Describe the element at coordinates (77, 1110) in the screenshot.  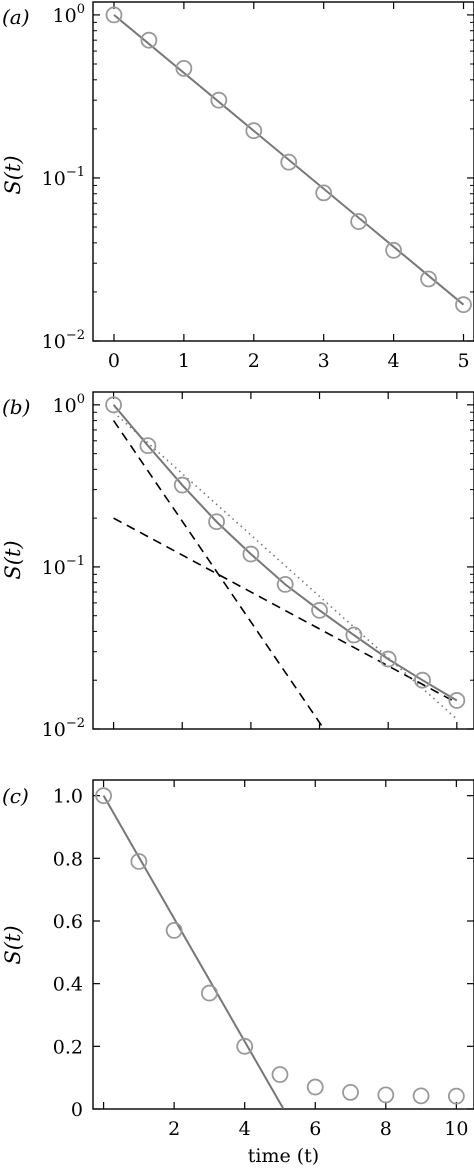
I see `y-tick-label: 0` at that location.